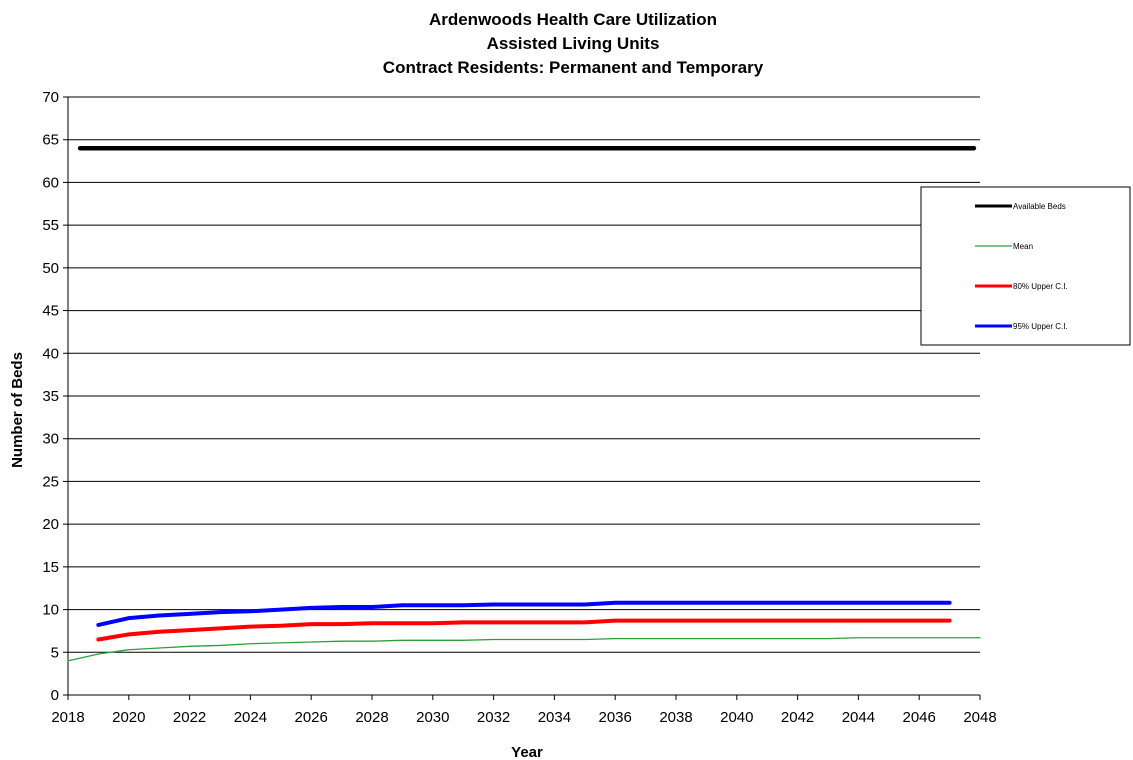 This screenshot has width=1133, height=760. Describe the element at coordinates (189, 717) in the screenshot. I see `x-tick-label: 2022` at that location.